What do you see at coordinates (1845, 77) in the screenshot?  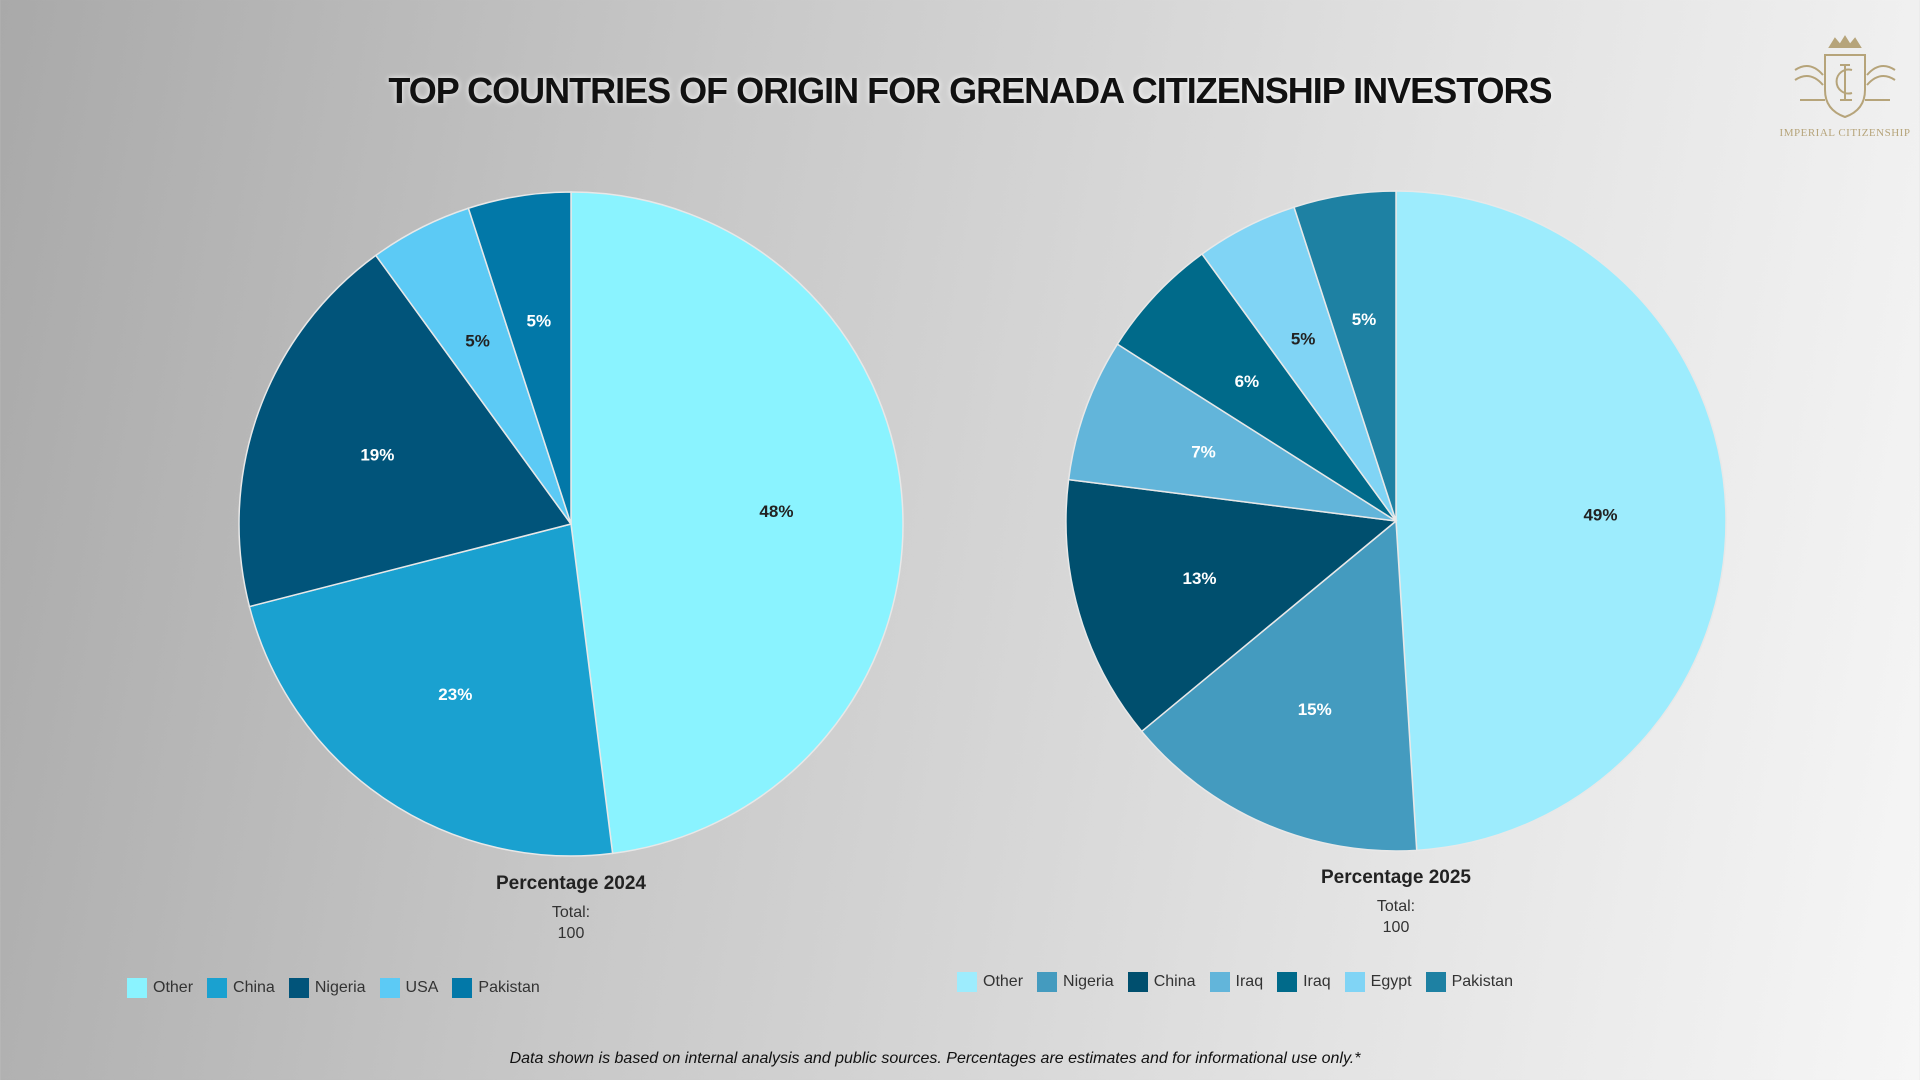 I see `crest-icon` at bounding box center [1845, 77].